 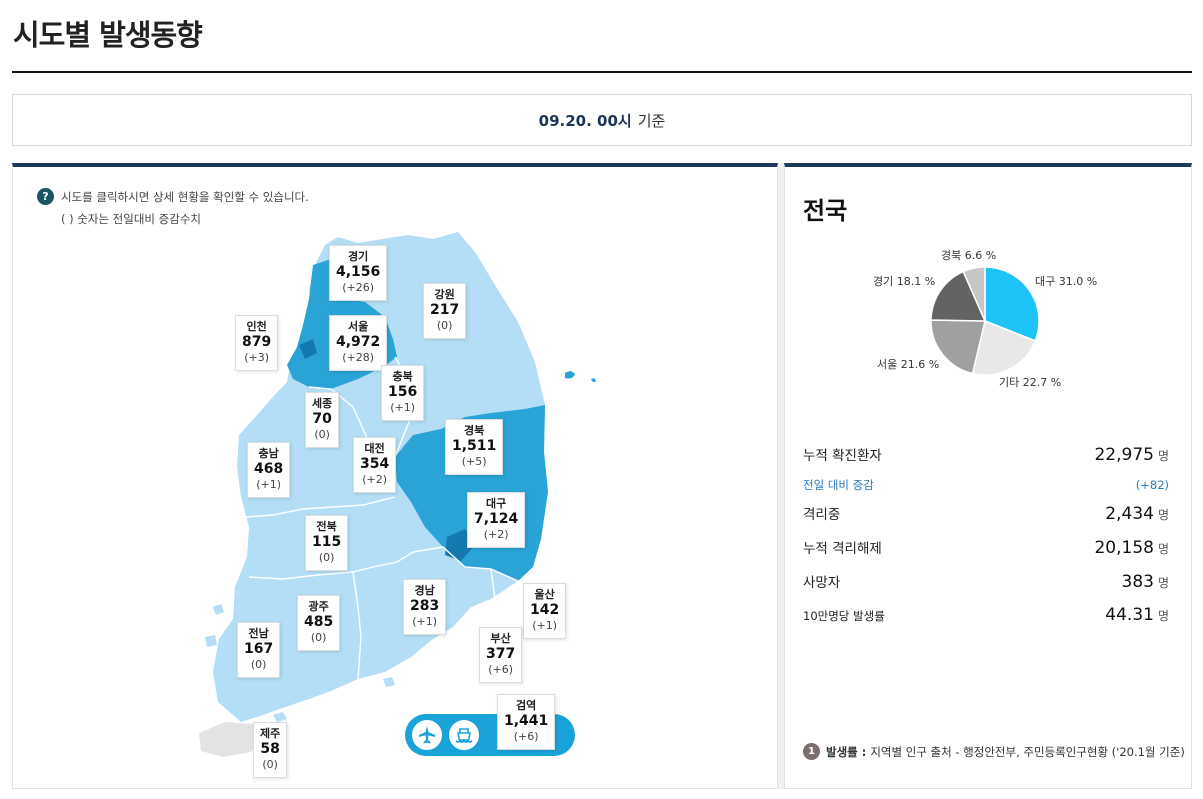 I want to click on help-row: ? 시도를 클릭하시면 상세 현황을 확인할 수 있습니다., so click(x=173, y=196).